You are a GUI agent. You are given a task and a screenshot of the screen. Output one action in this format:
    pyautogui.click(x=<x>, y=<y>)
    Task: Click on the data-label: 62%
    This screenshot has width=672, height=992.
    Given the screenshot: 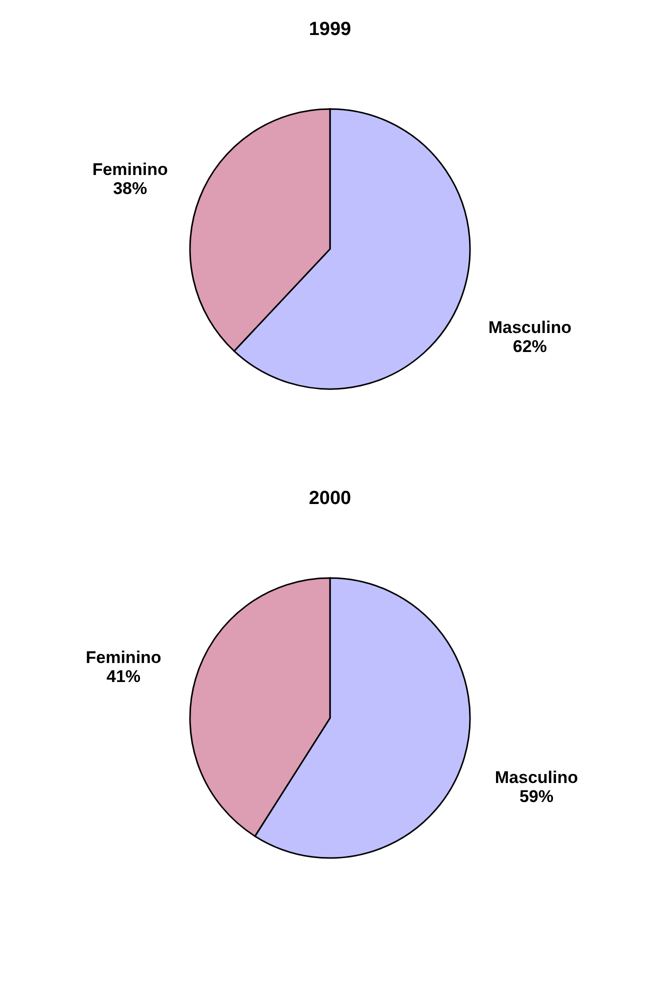 What is the action you would take?
    pyautogui.click(x=529, y=346)
    